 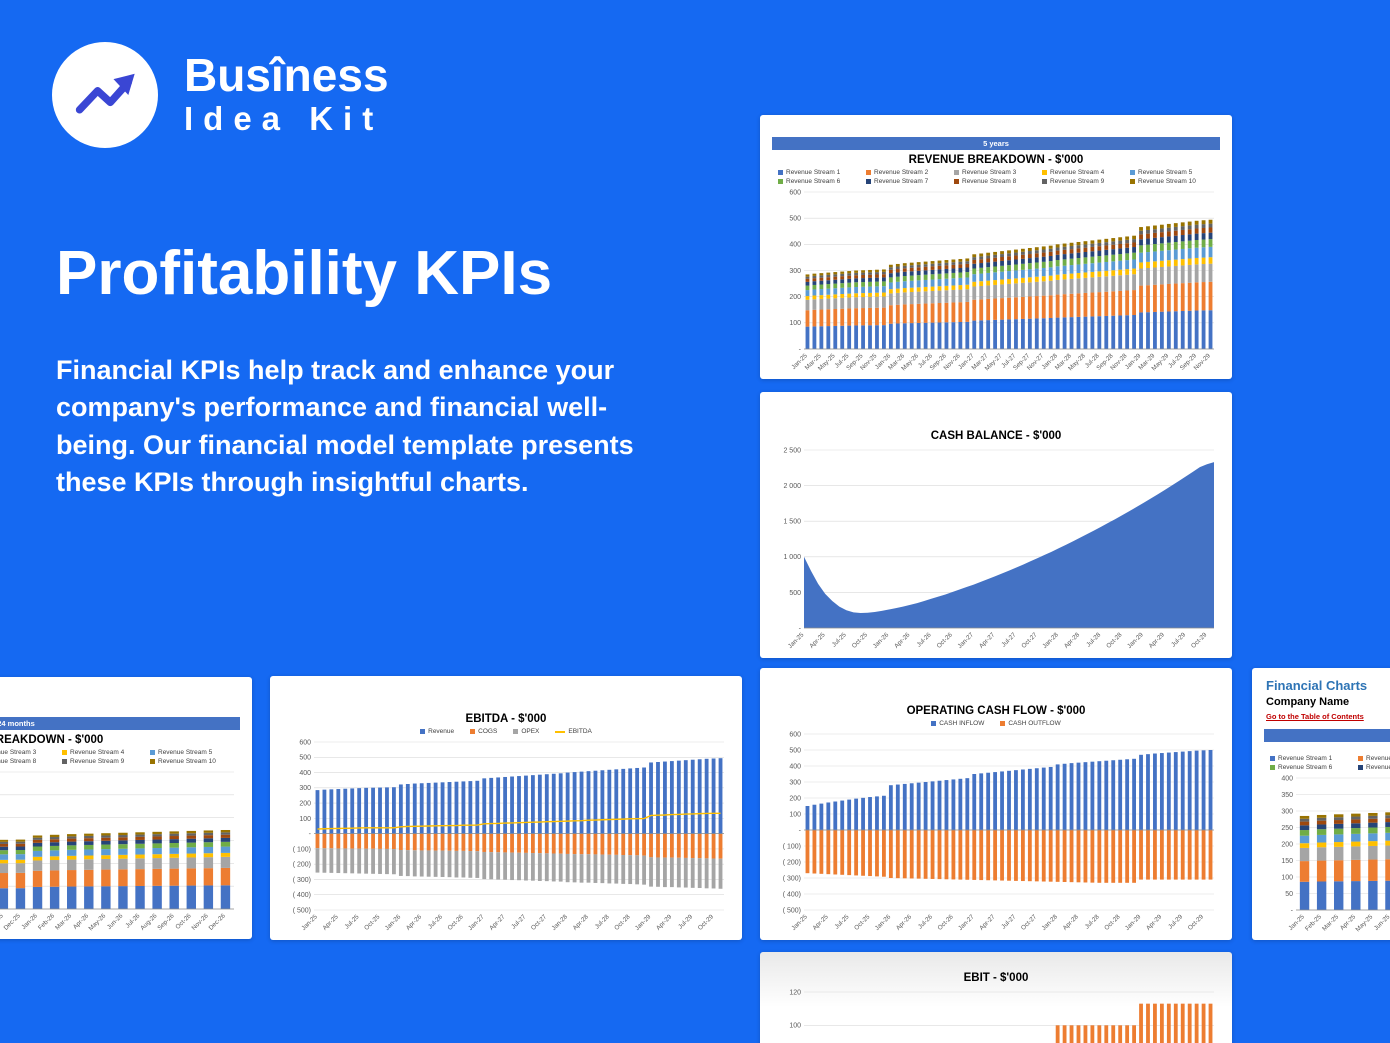 I want to click on legend-item: Revenue Stream 3, so click(x=29, y=752).